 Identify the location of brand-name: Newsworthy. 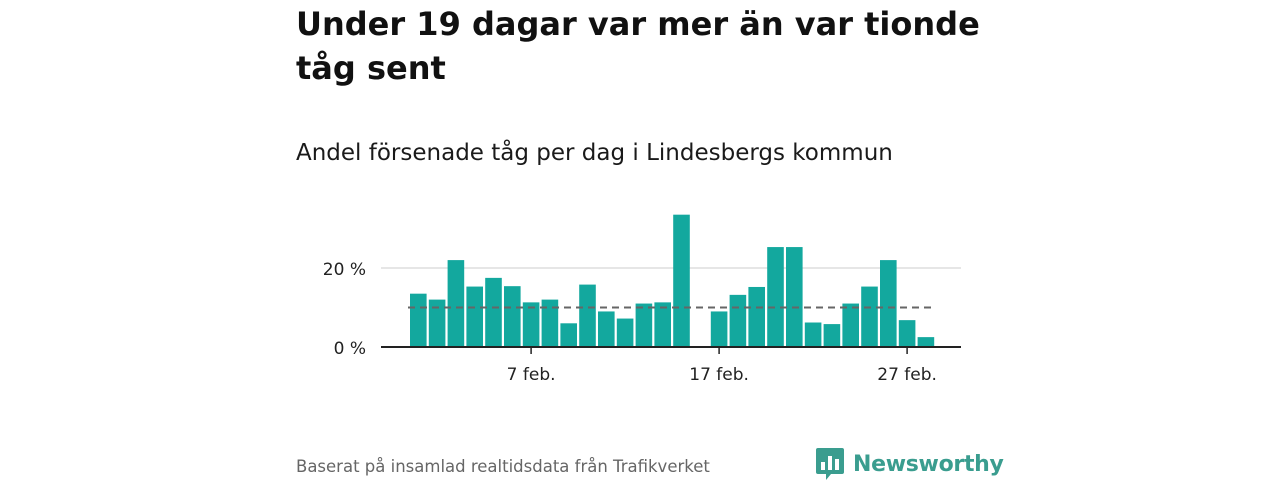
(928, 464).